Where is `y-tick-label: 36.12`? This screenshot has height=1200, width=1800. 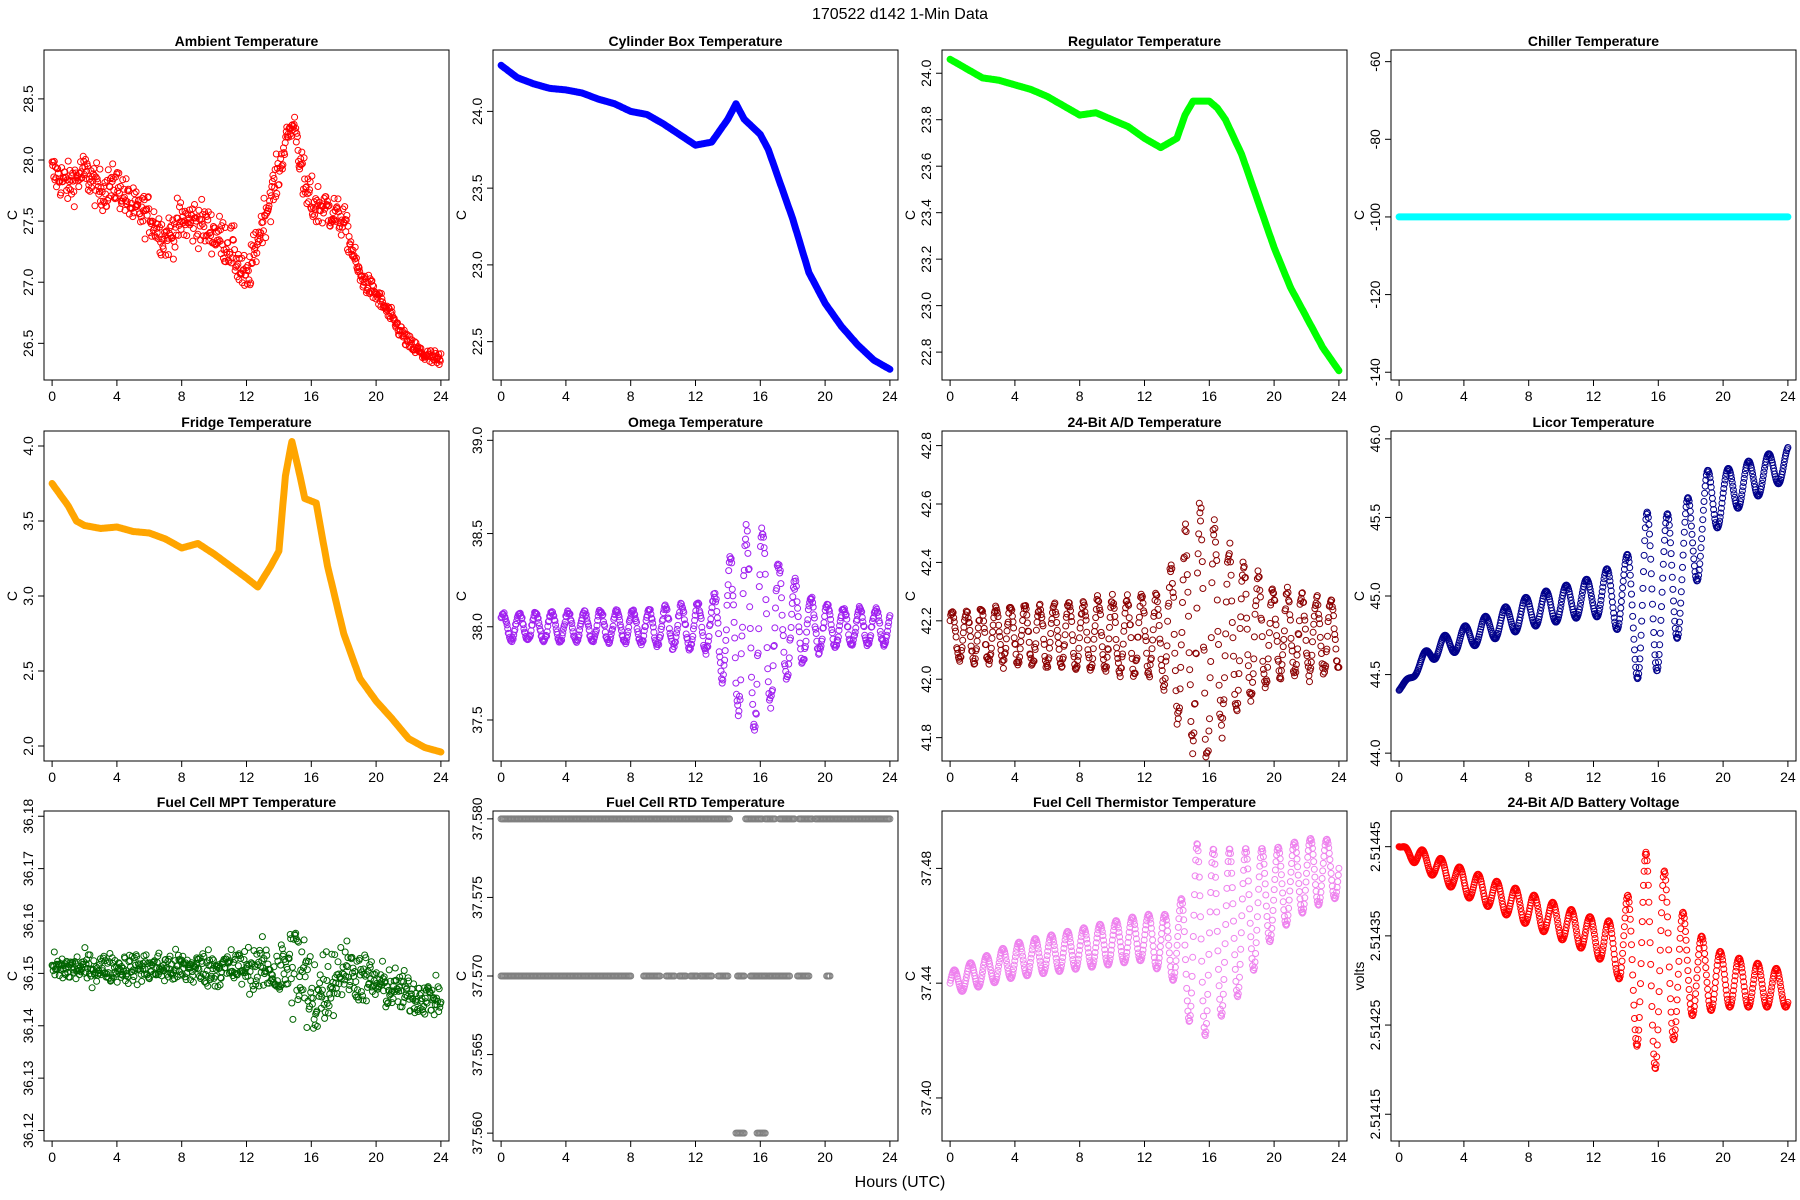
y-tick-label: 36.12 is located at coordinates (28, 1130).